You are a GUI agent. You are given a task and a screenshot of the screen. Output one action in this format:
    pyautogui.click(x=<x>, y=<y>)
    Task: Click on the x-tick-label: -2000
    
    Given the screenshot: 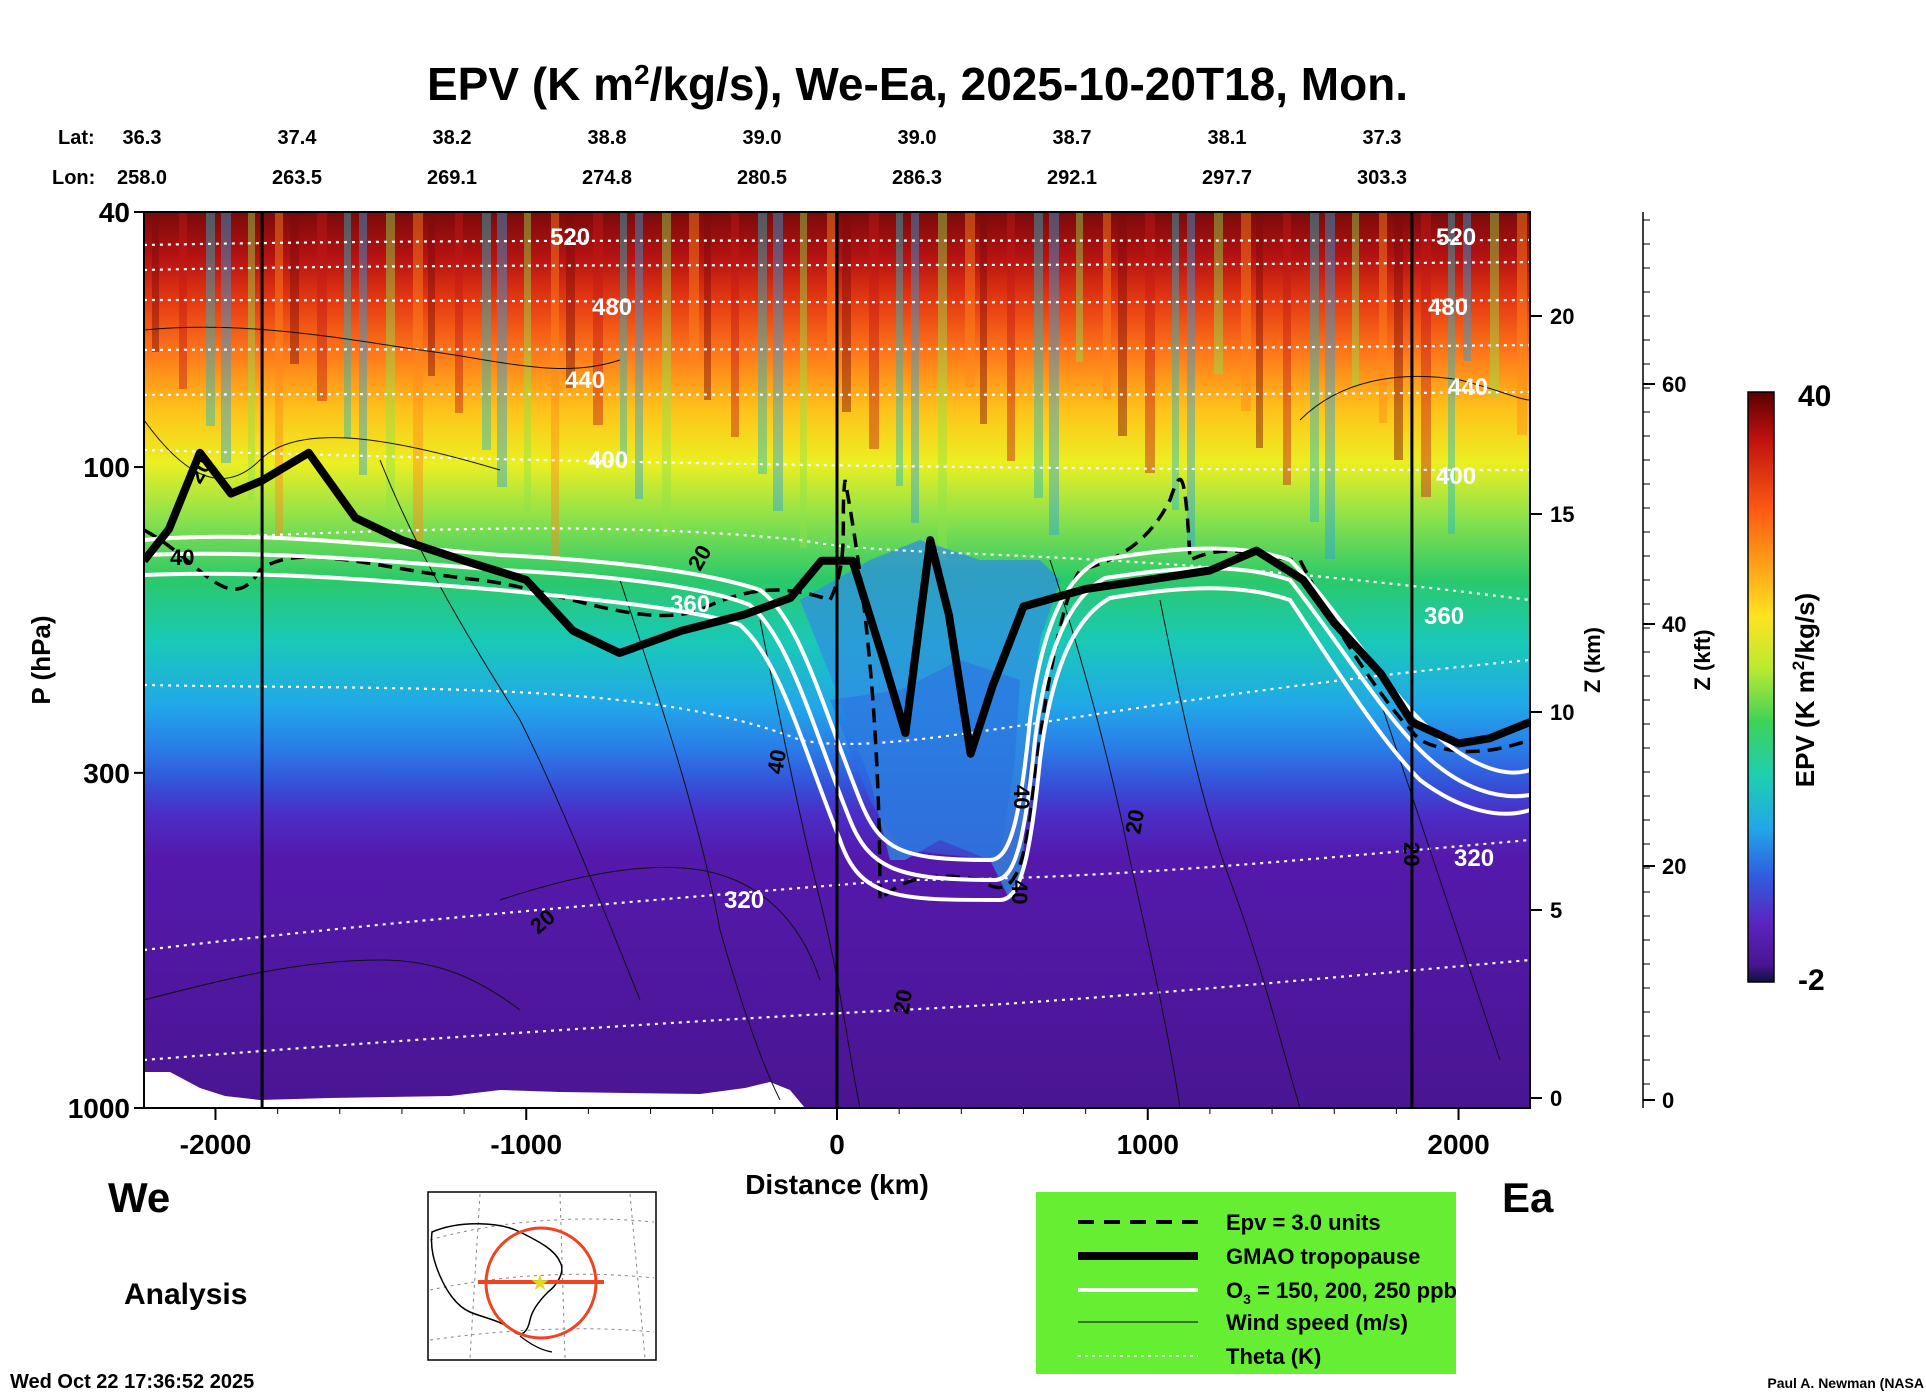 What is the action you would take?
    pyautogui.click(x=216, y=1144)
    